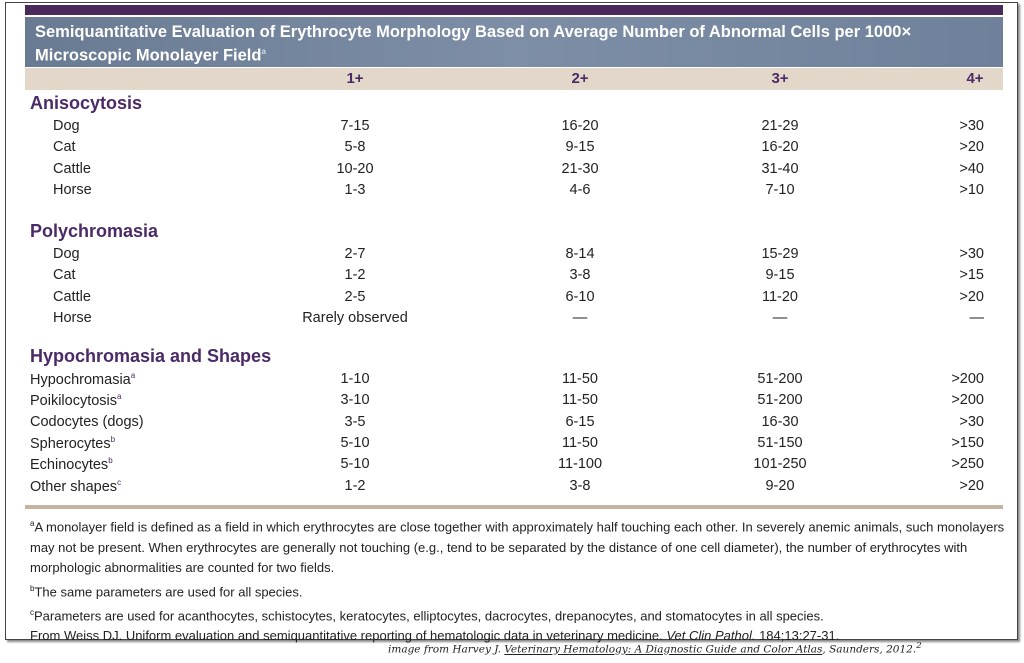  I want to click on cell-value: 11-100, so click(580, 464).